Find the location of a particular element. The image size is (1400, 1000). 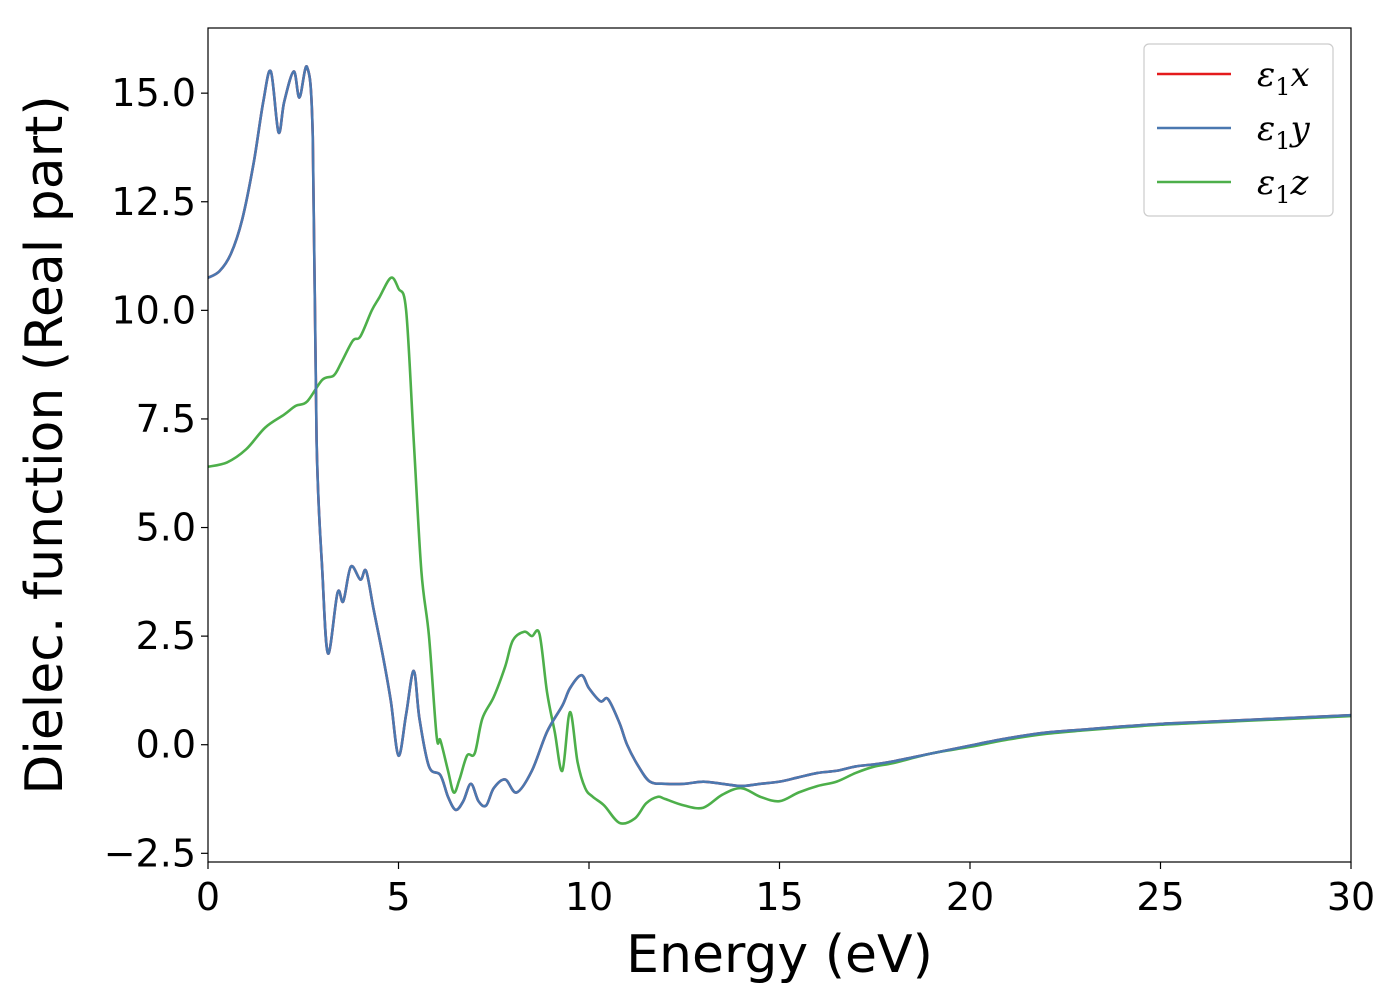

x-tick-label: 0 is located at coordinates (208, 897).